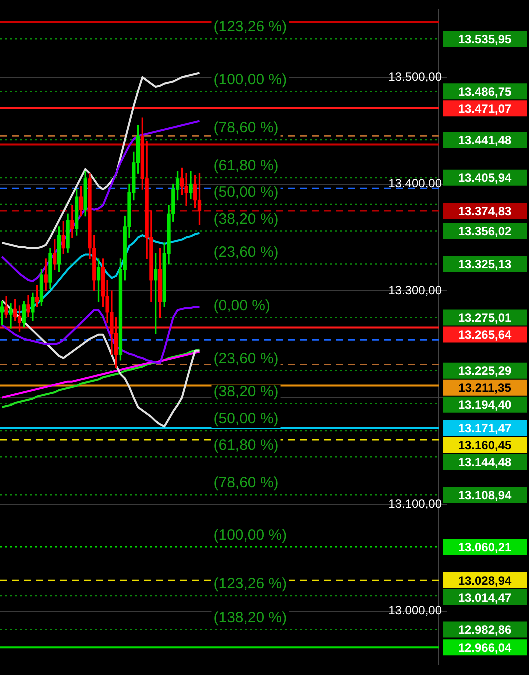 This screenshot has height=675, width=529. What do you see at coordinates (242, 305) in the screenshot?
I see `annotation: (0,00 %)` at bounding box center [242, 305].